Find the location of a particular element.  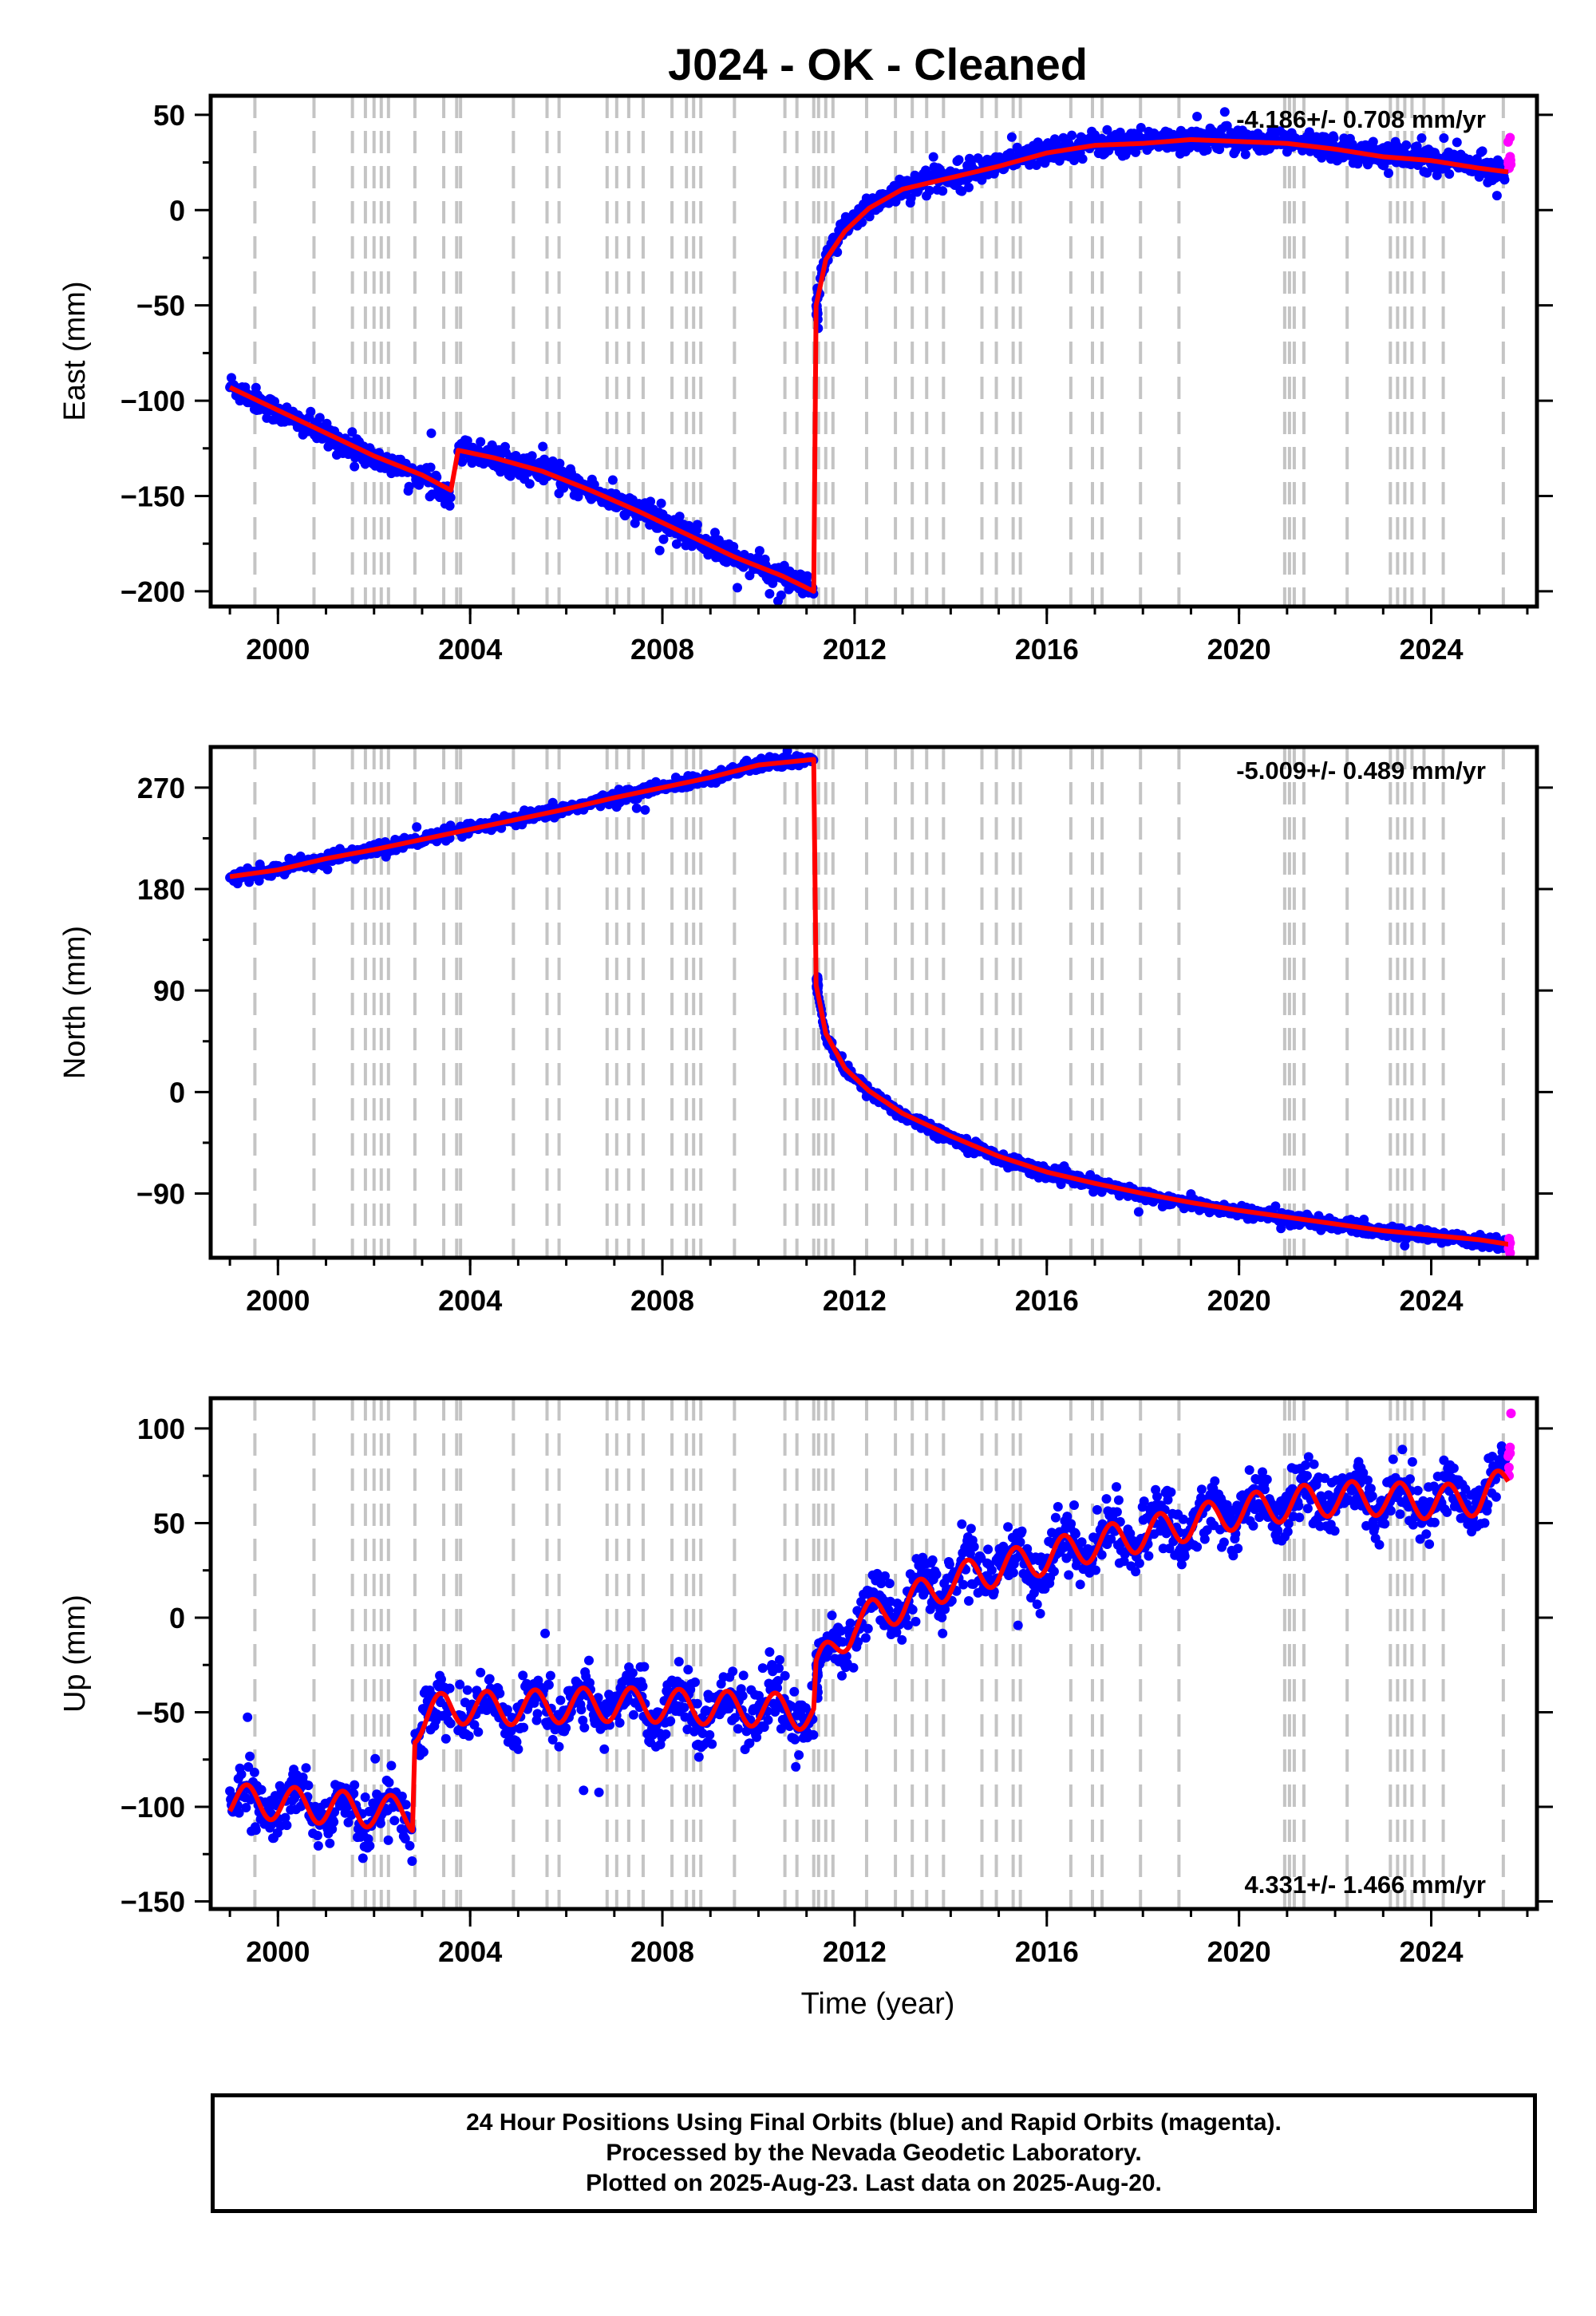

y-tick-label: 180 is located at coordinates (161, 889).